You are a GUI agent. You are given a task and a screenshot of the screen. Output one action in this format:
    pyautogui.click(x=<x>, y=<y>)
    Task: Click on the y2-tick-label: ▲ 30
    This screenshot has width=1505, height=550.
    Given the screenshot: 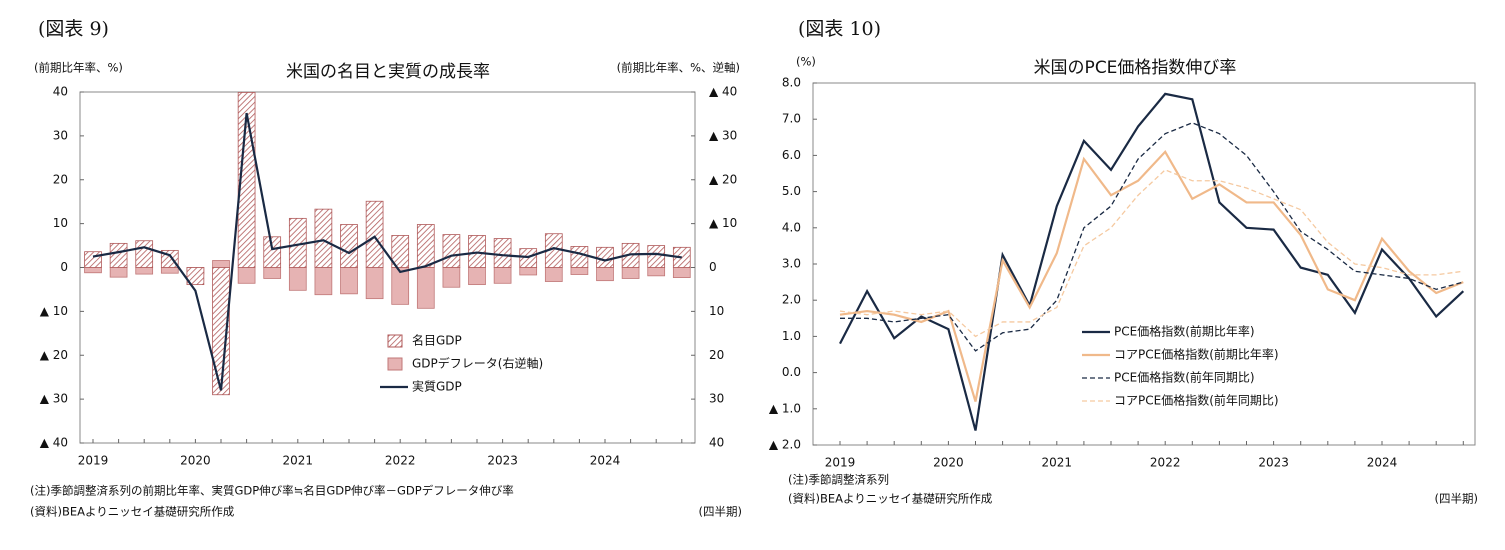 What is the action you would take?
    pyautogui.click(x=723, y=135)
    